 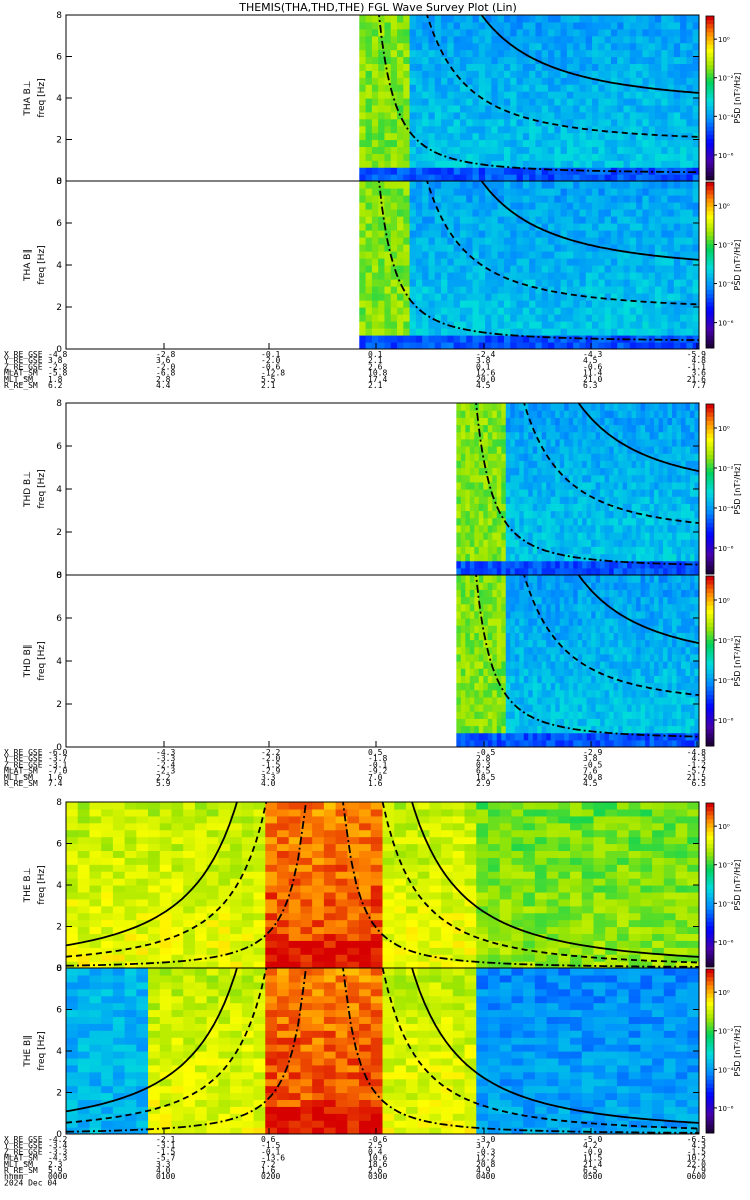 I want to click on frequency-curve, so click(x=562, y=243).